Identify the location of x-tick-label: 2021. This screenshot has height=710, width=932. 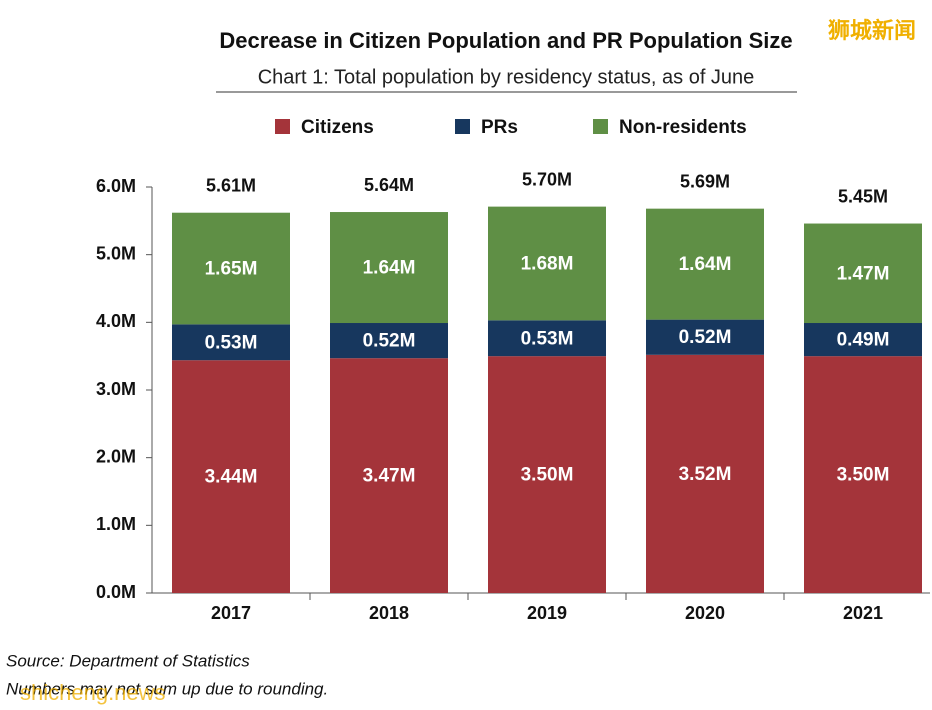
(863, 613).